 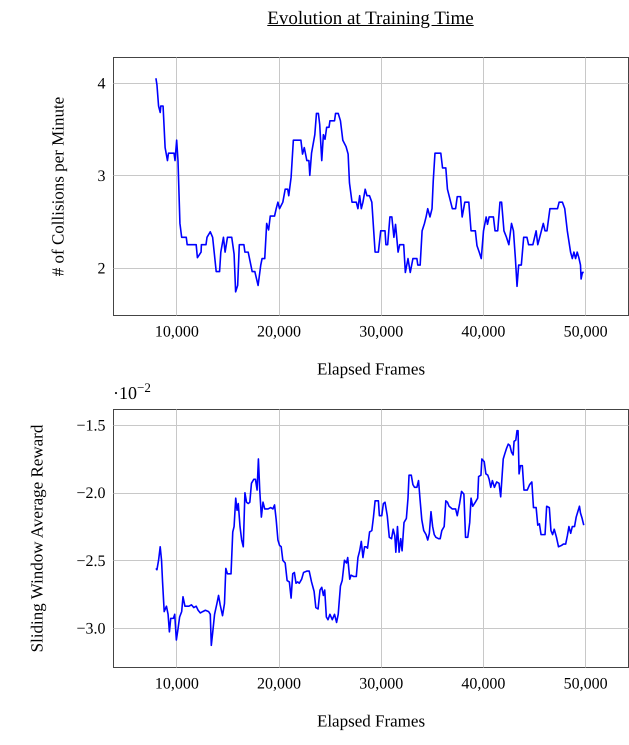 What do you see at coordinates (102, 83) in the screenshot?
I see `y-tick-label: 4` at bounding box center [102, 83].